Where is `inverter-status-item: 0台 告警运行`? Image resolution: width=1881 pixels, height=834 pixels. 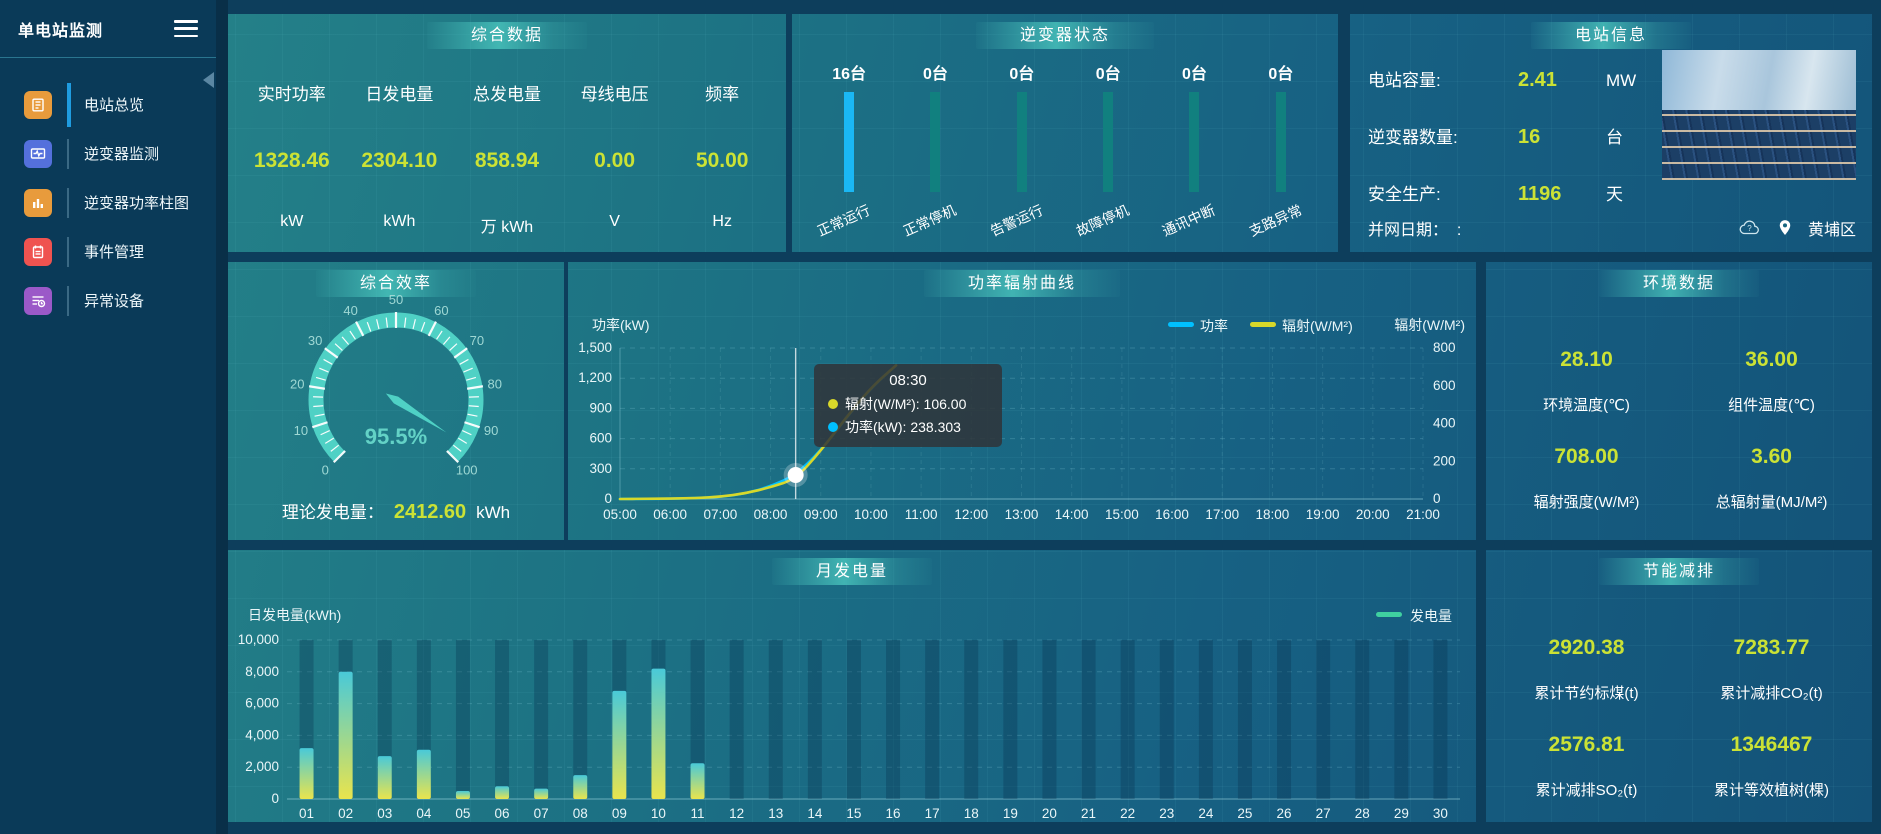 inverter-status-item: 0台 告警运行 is located at coordinates (1022, 149).